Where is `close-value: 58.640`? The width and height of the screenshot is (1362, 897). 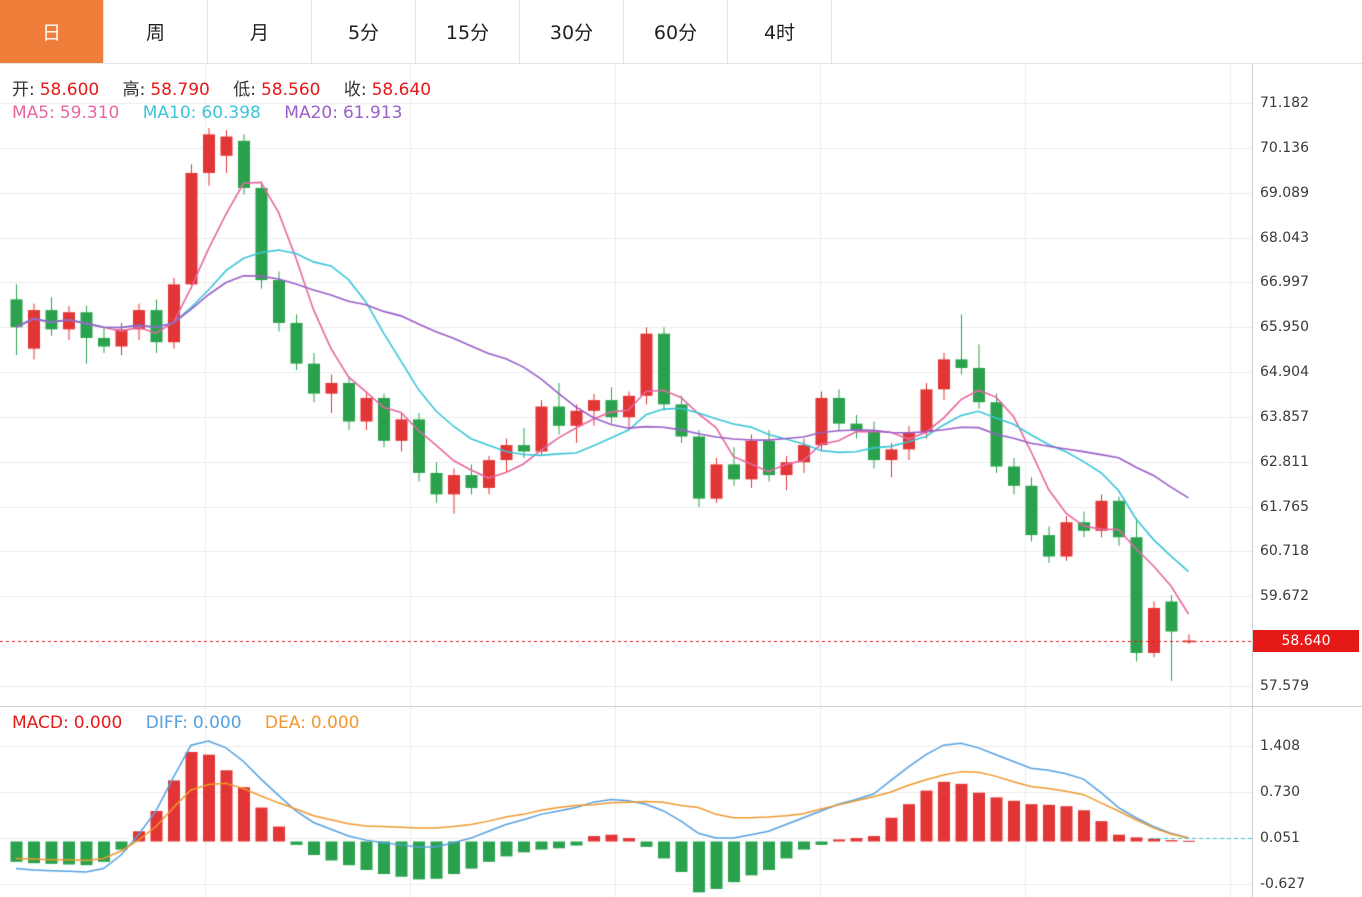
close-value: 58.640 is located at coordinates (401, 90).